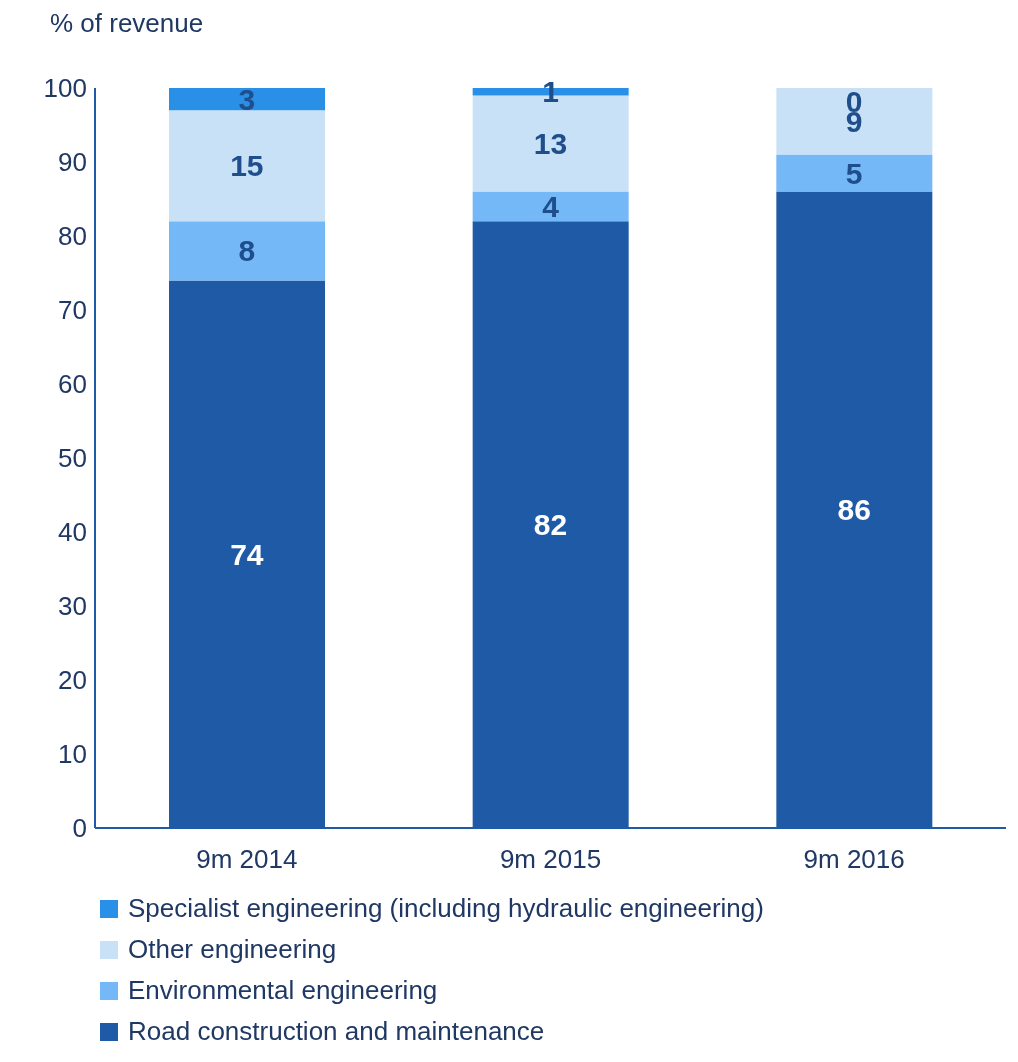 The image size is (1018, 1062). Describe the element at coordinates (550, 859) in the screenshot. I see `x-tick-label: 9m 2015` at that location.